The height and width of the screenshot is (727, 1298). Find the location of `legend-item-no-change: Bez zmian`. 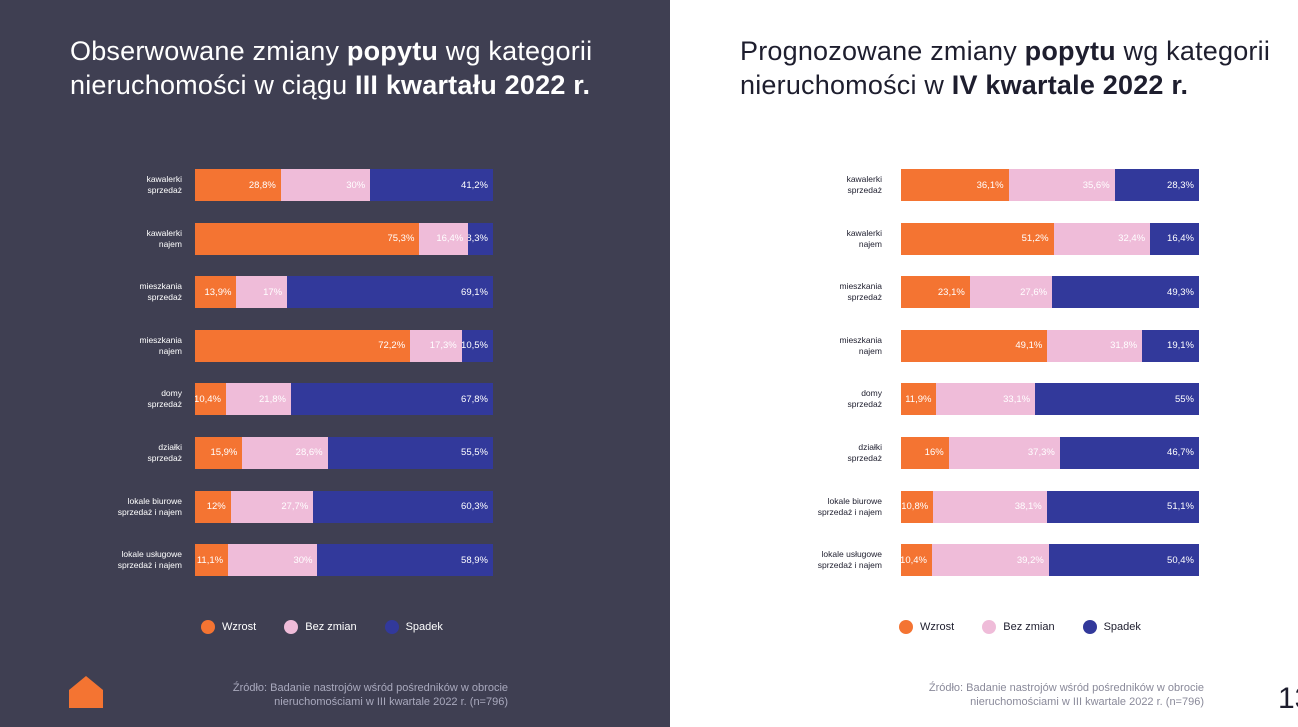

legend-item-no-change: Bez zmian is located at coordinates (1018, 627).